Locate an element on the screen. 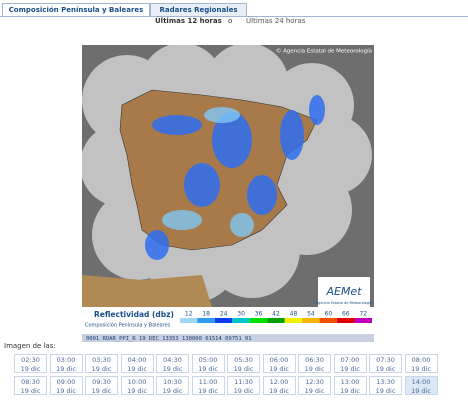  time-button: 11:00 19 dic is located at coordinates (208, 385).